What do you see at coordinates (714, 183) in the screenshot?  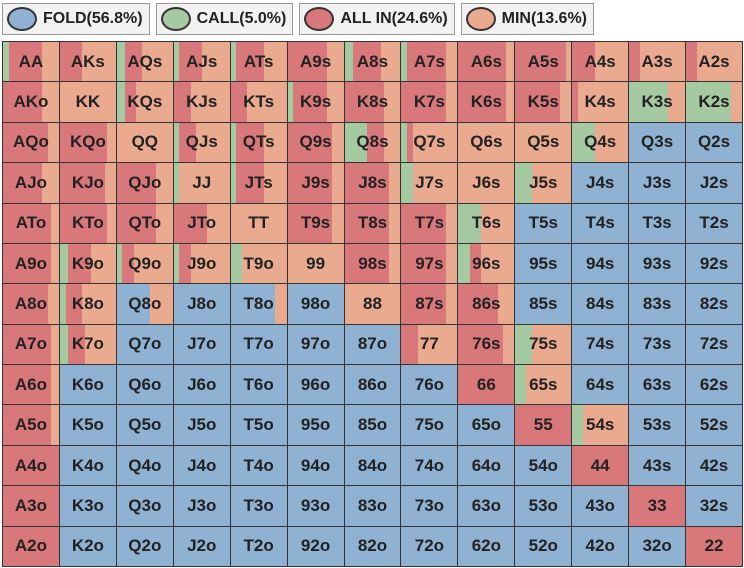 I see `hand-cell: J2s` at bounding box center [714, 183].